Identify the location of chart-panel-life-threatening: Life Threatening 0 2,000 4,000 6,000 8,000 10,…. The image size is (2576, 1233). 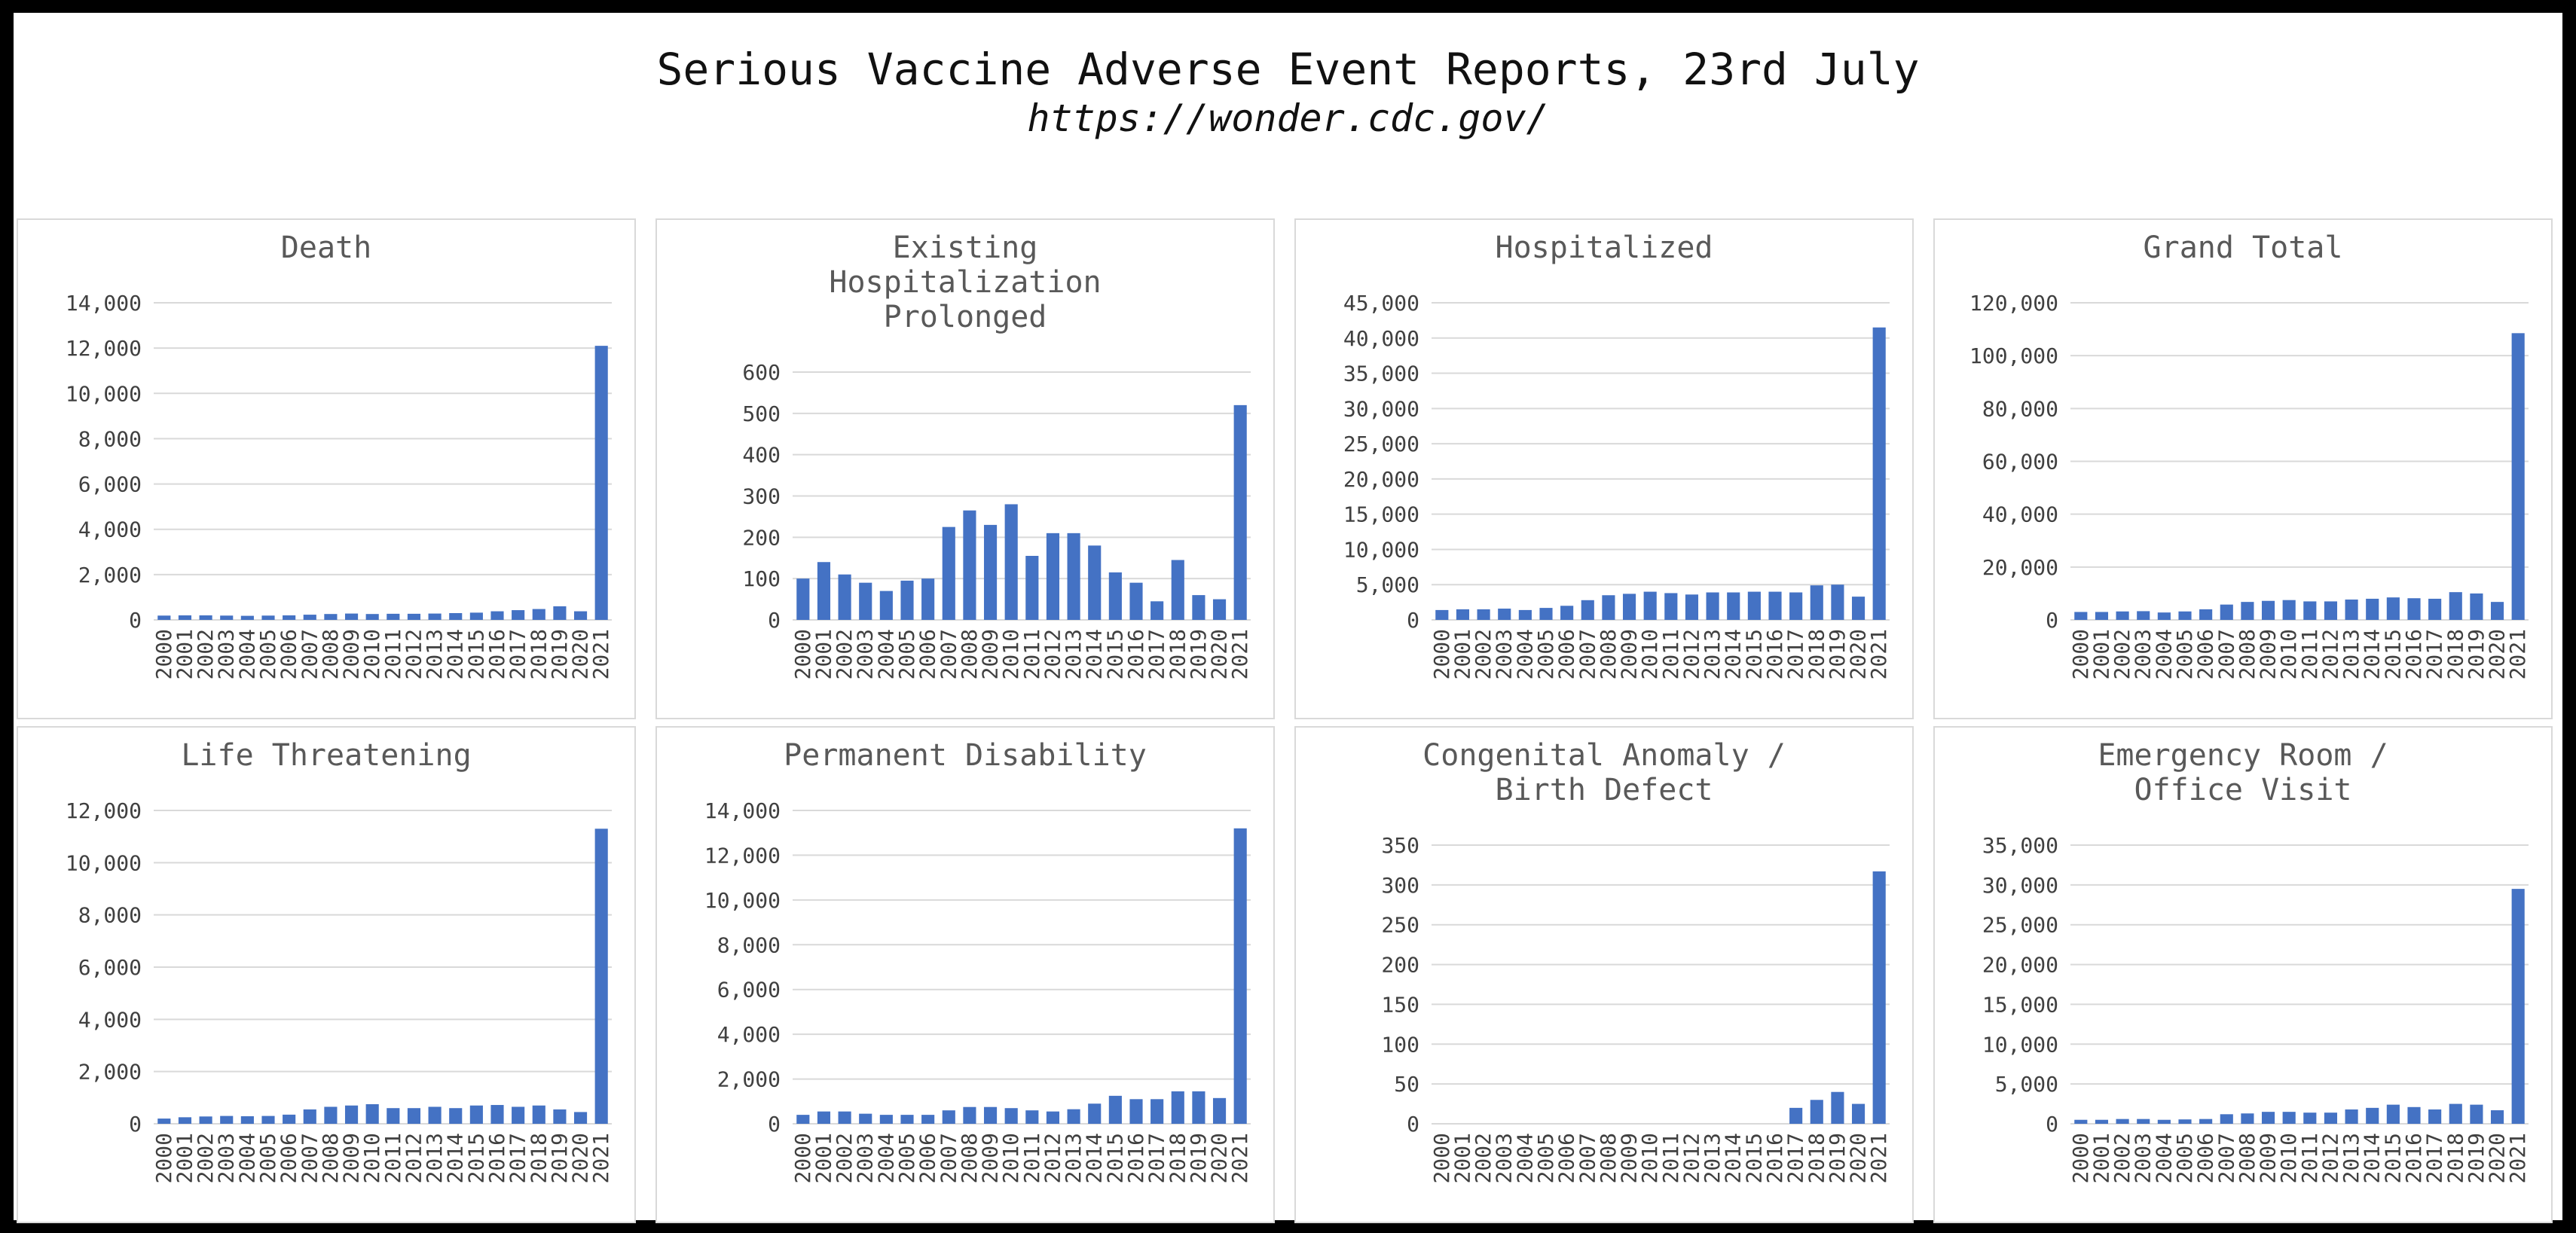
(326, 974).